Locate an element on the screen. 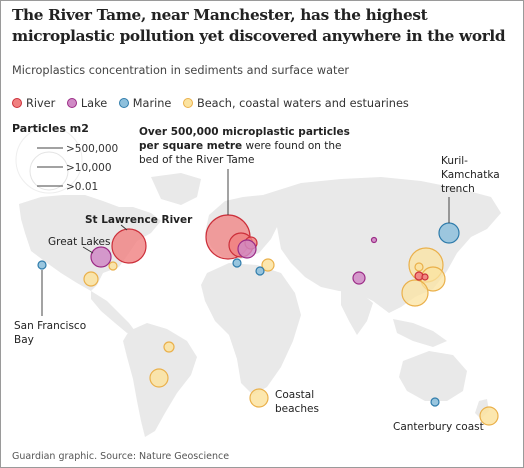 This screenshot has height=468, width=524. legend-swatch-lake is located at coordinates (71, 103).